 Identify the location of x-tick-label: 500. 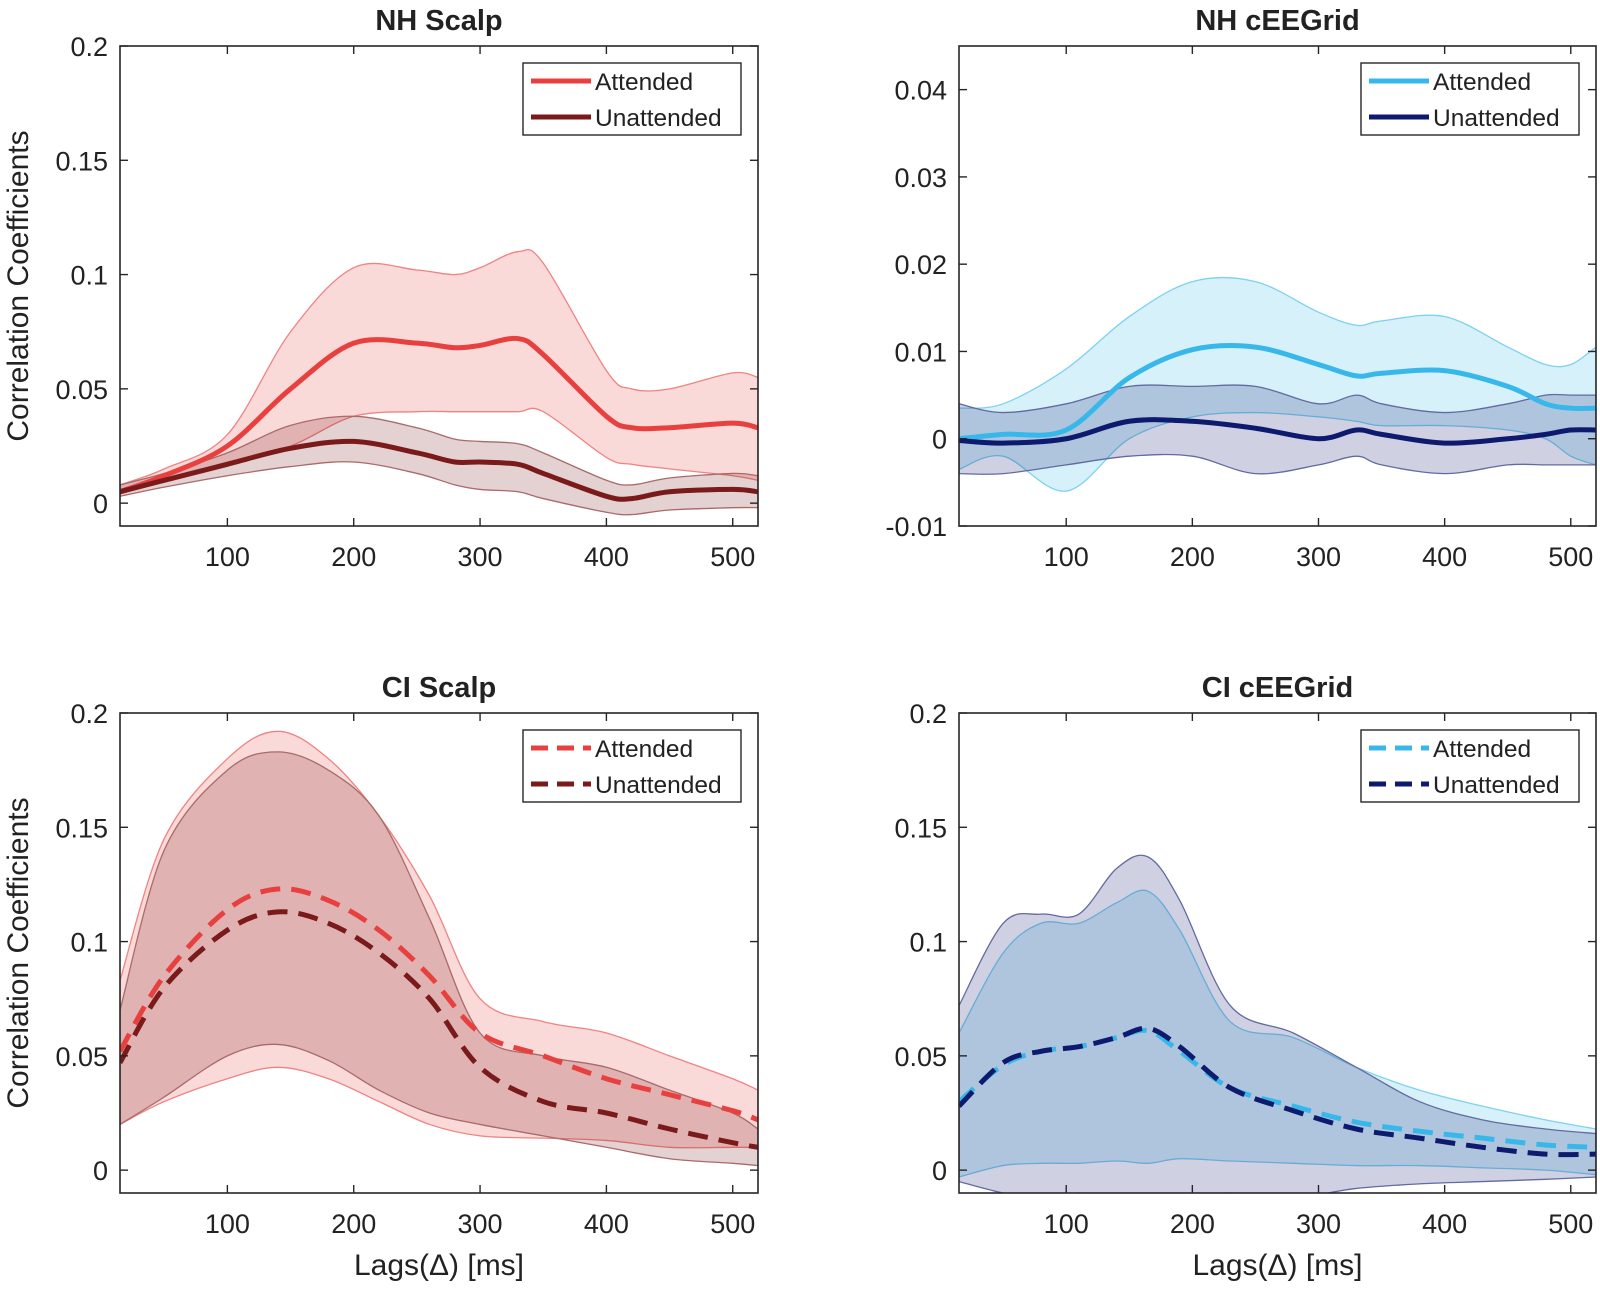
(732, 1224).